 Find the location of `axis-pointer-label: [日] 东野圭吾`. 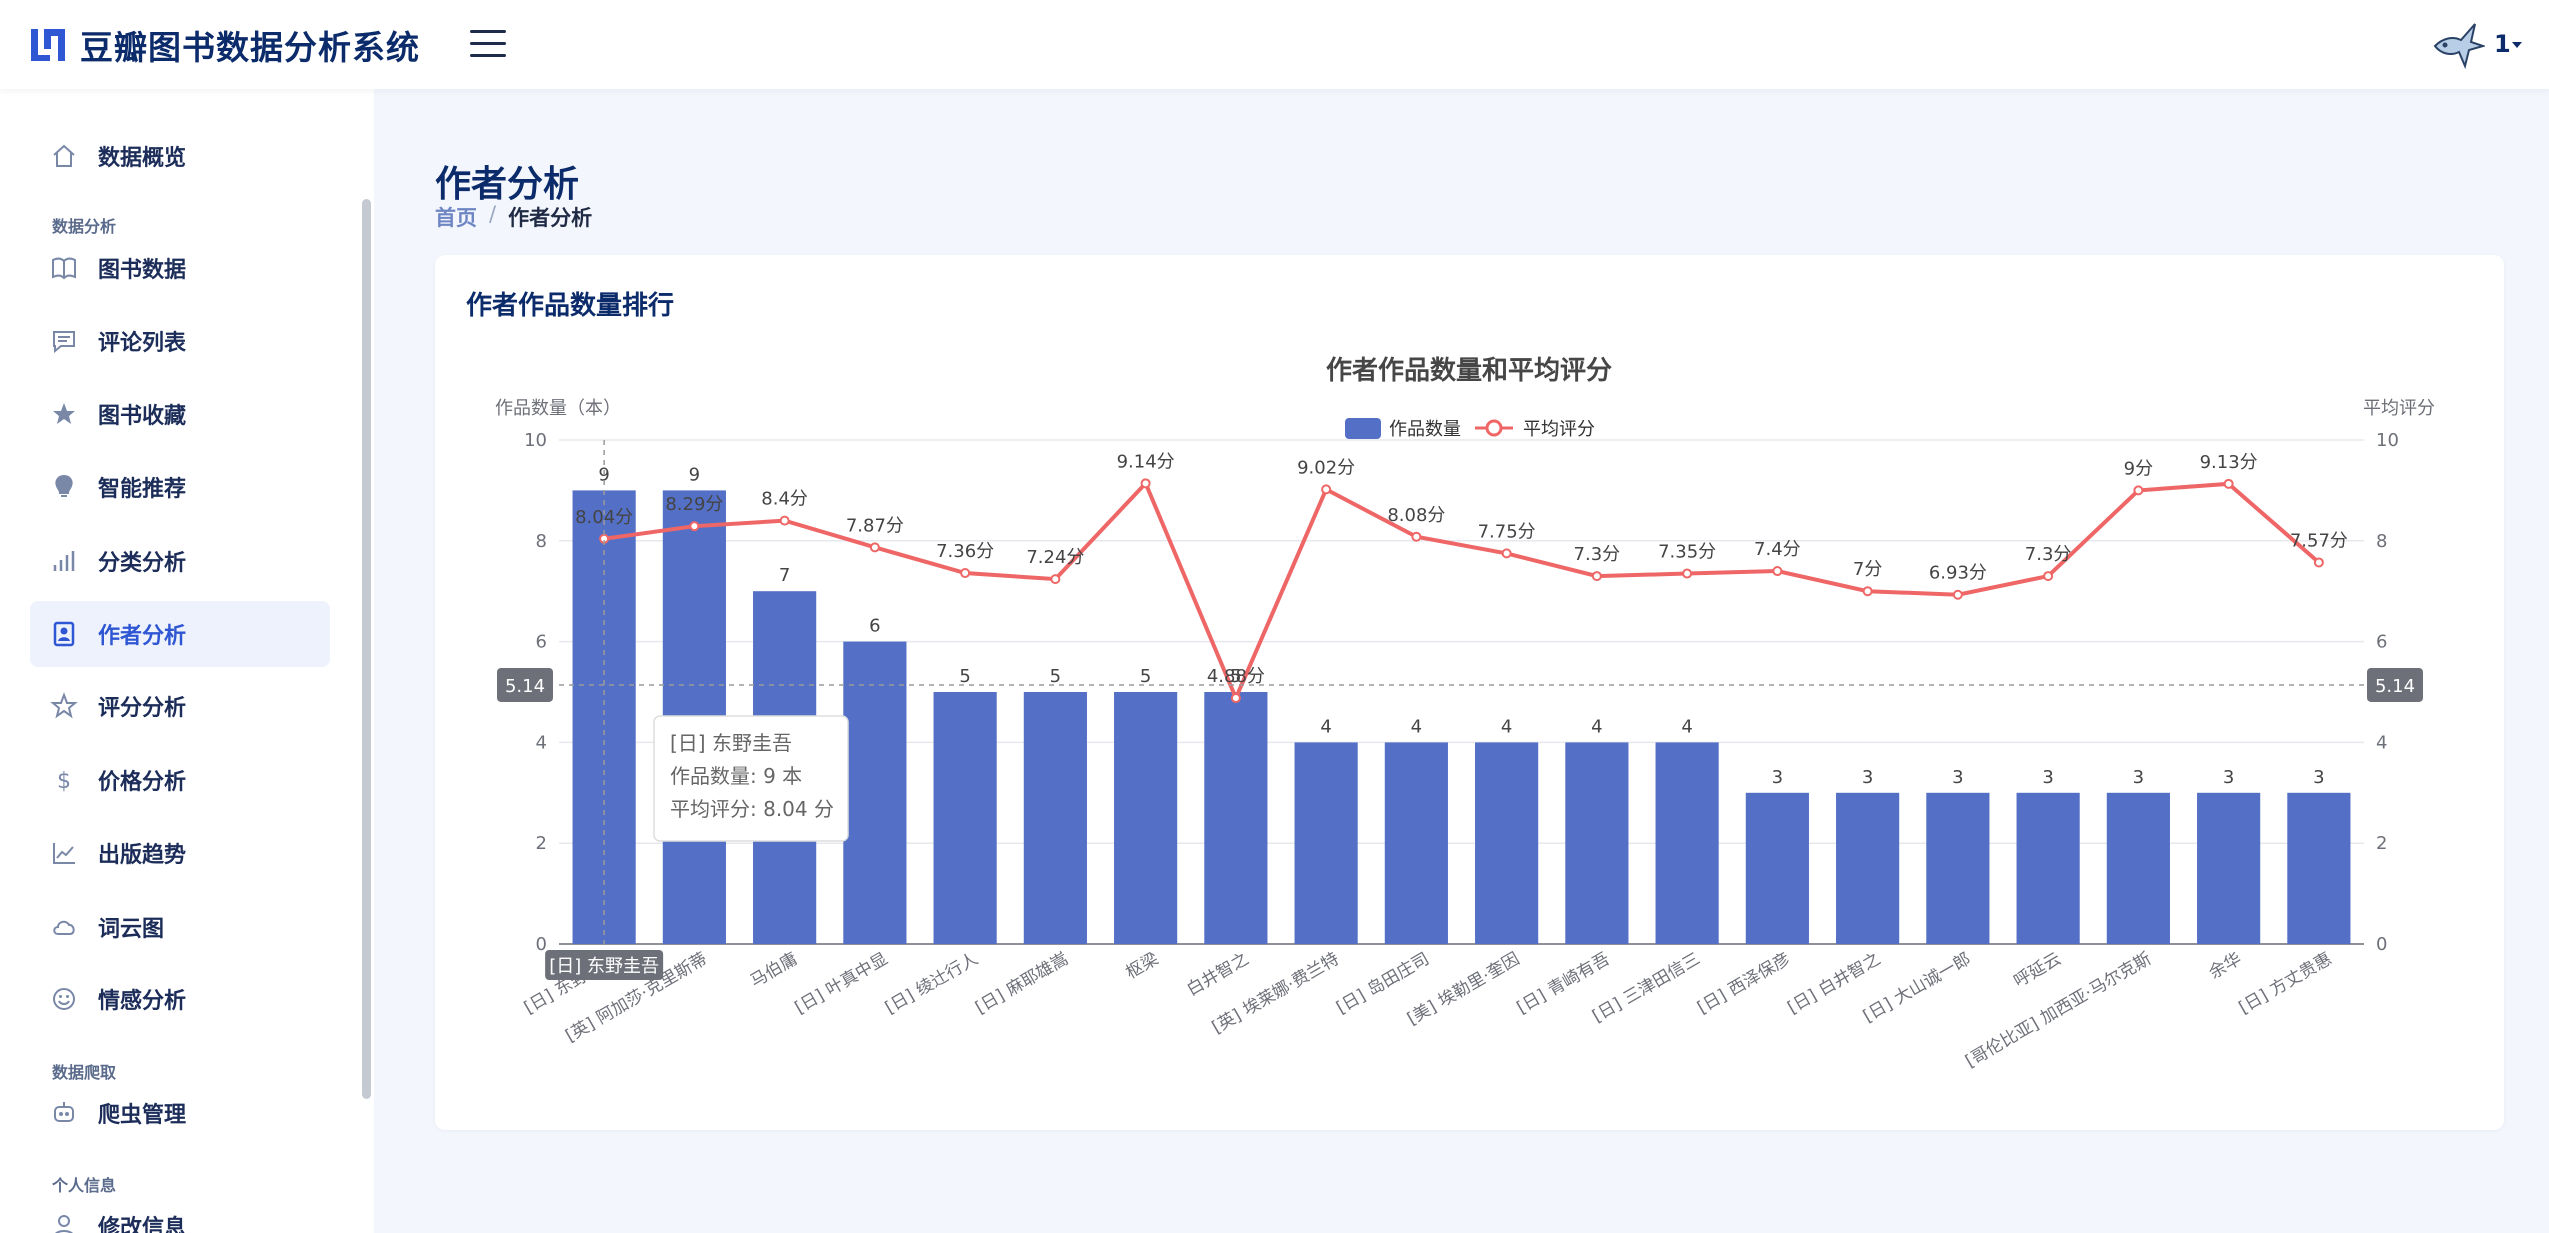

axis-pointer-label: [日] 东野圭吾 is located at coordinates (604, 966).